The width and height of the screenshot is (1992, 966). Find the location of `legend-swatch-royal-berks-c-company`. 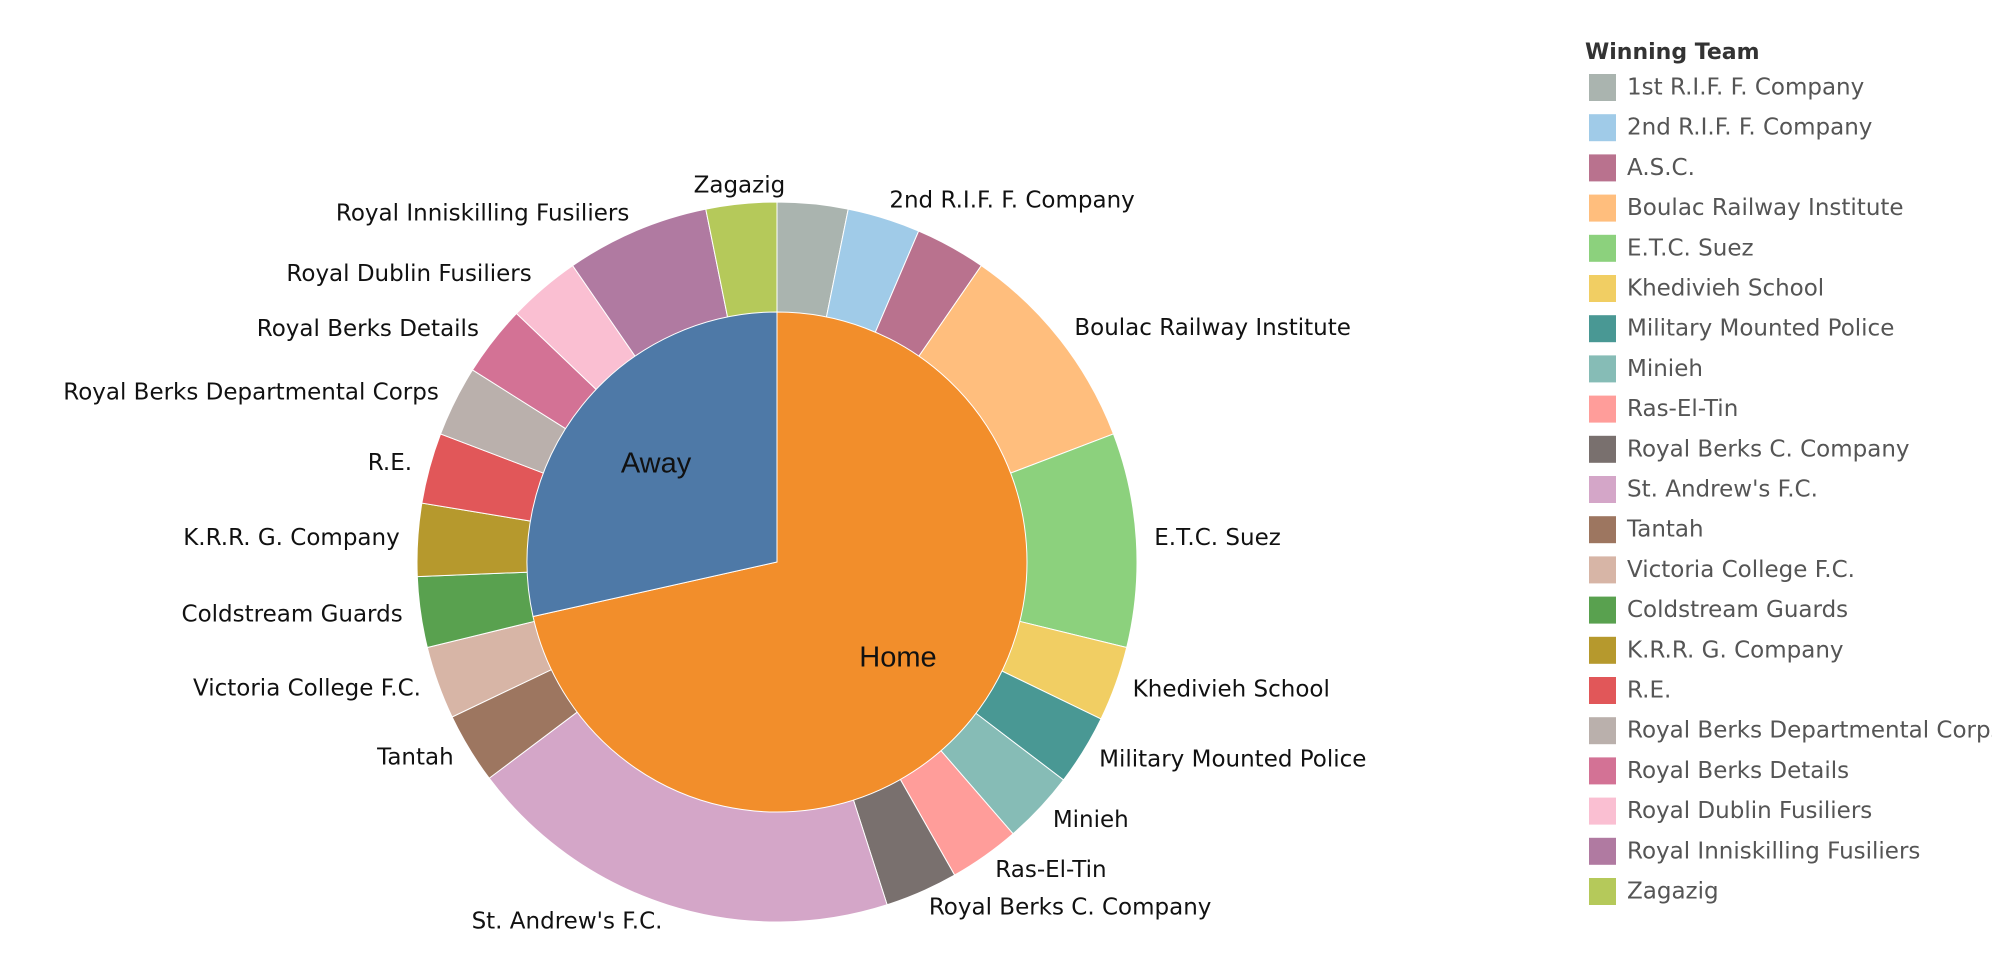

legend-swatch-royal-berks-c-company is located at coordinates (1602, 449).